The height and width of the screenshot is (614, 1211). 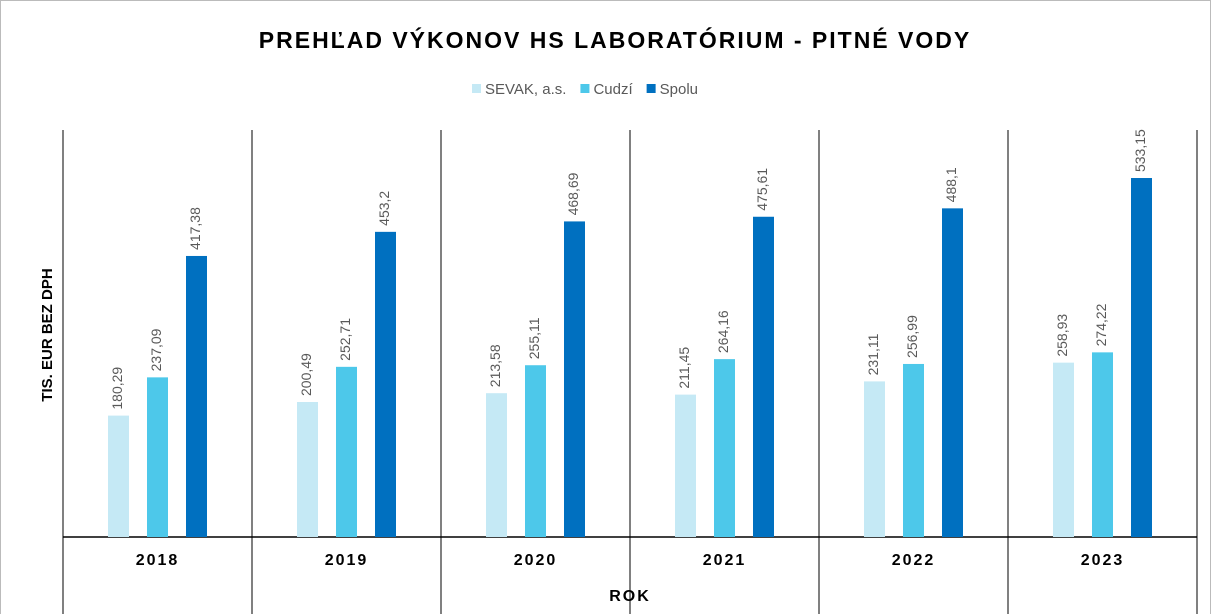 What do you see at coordinates (1101, 324) in the screenshot?
I see `data-label: 274,22` at bounding box center [1101, 324].